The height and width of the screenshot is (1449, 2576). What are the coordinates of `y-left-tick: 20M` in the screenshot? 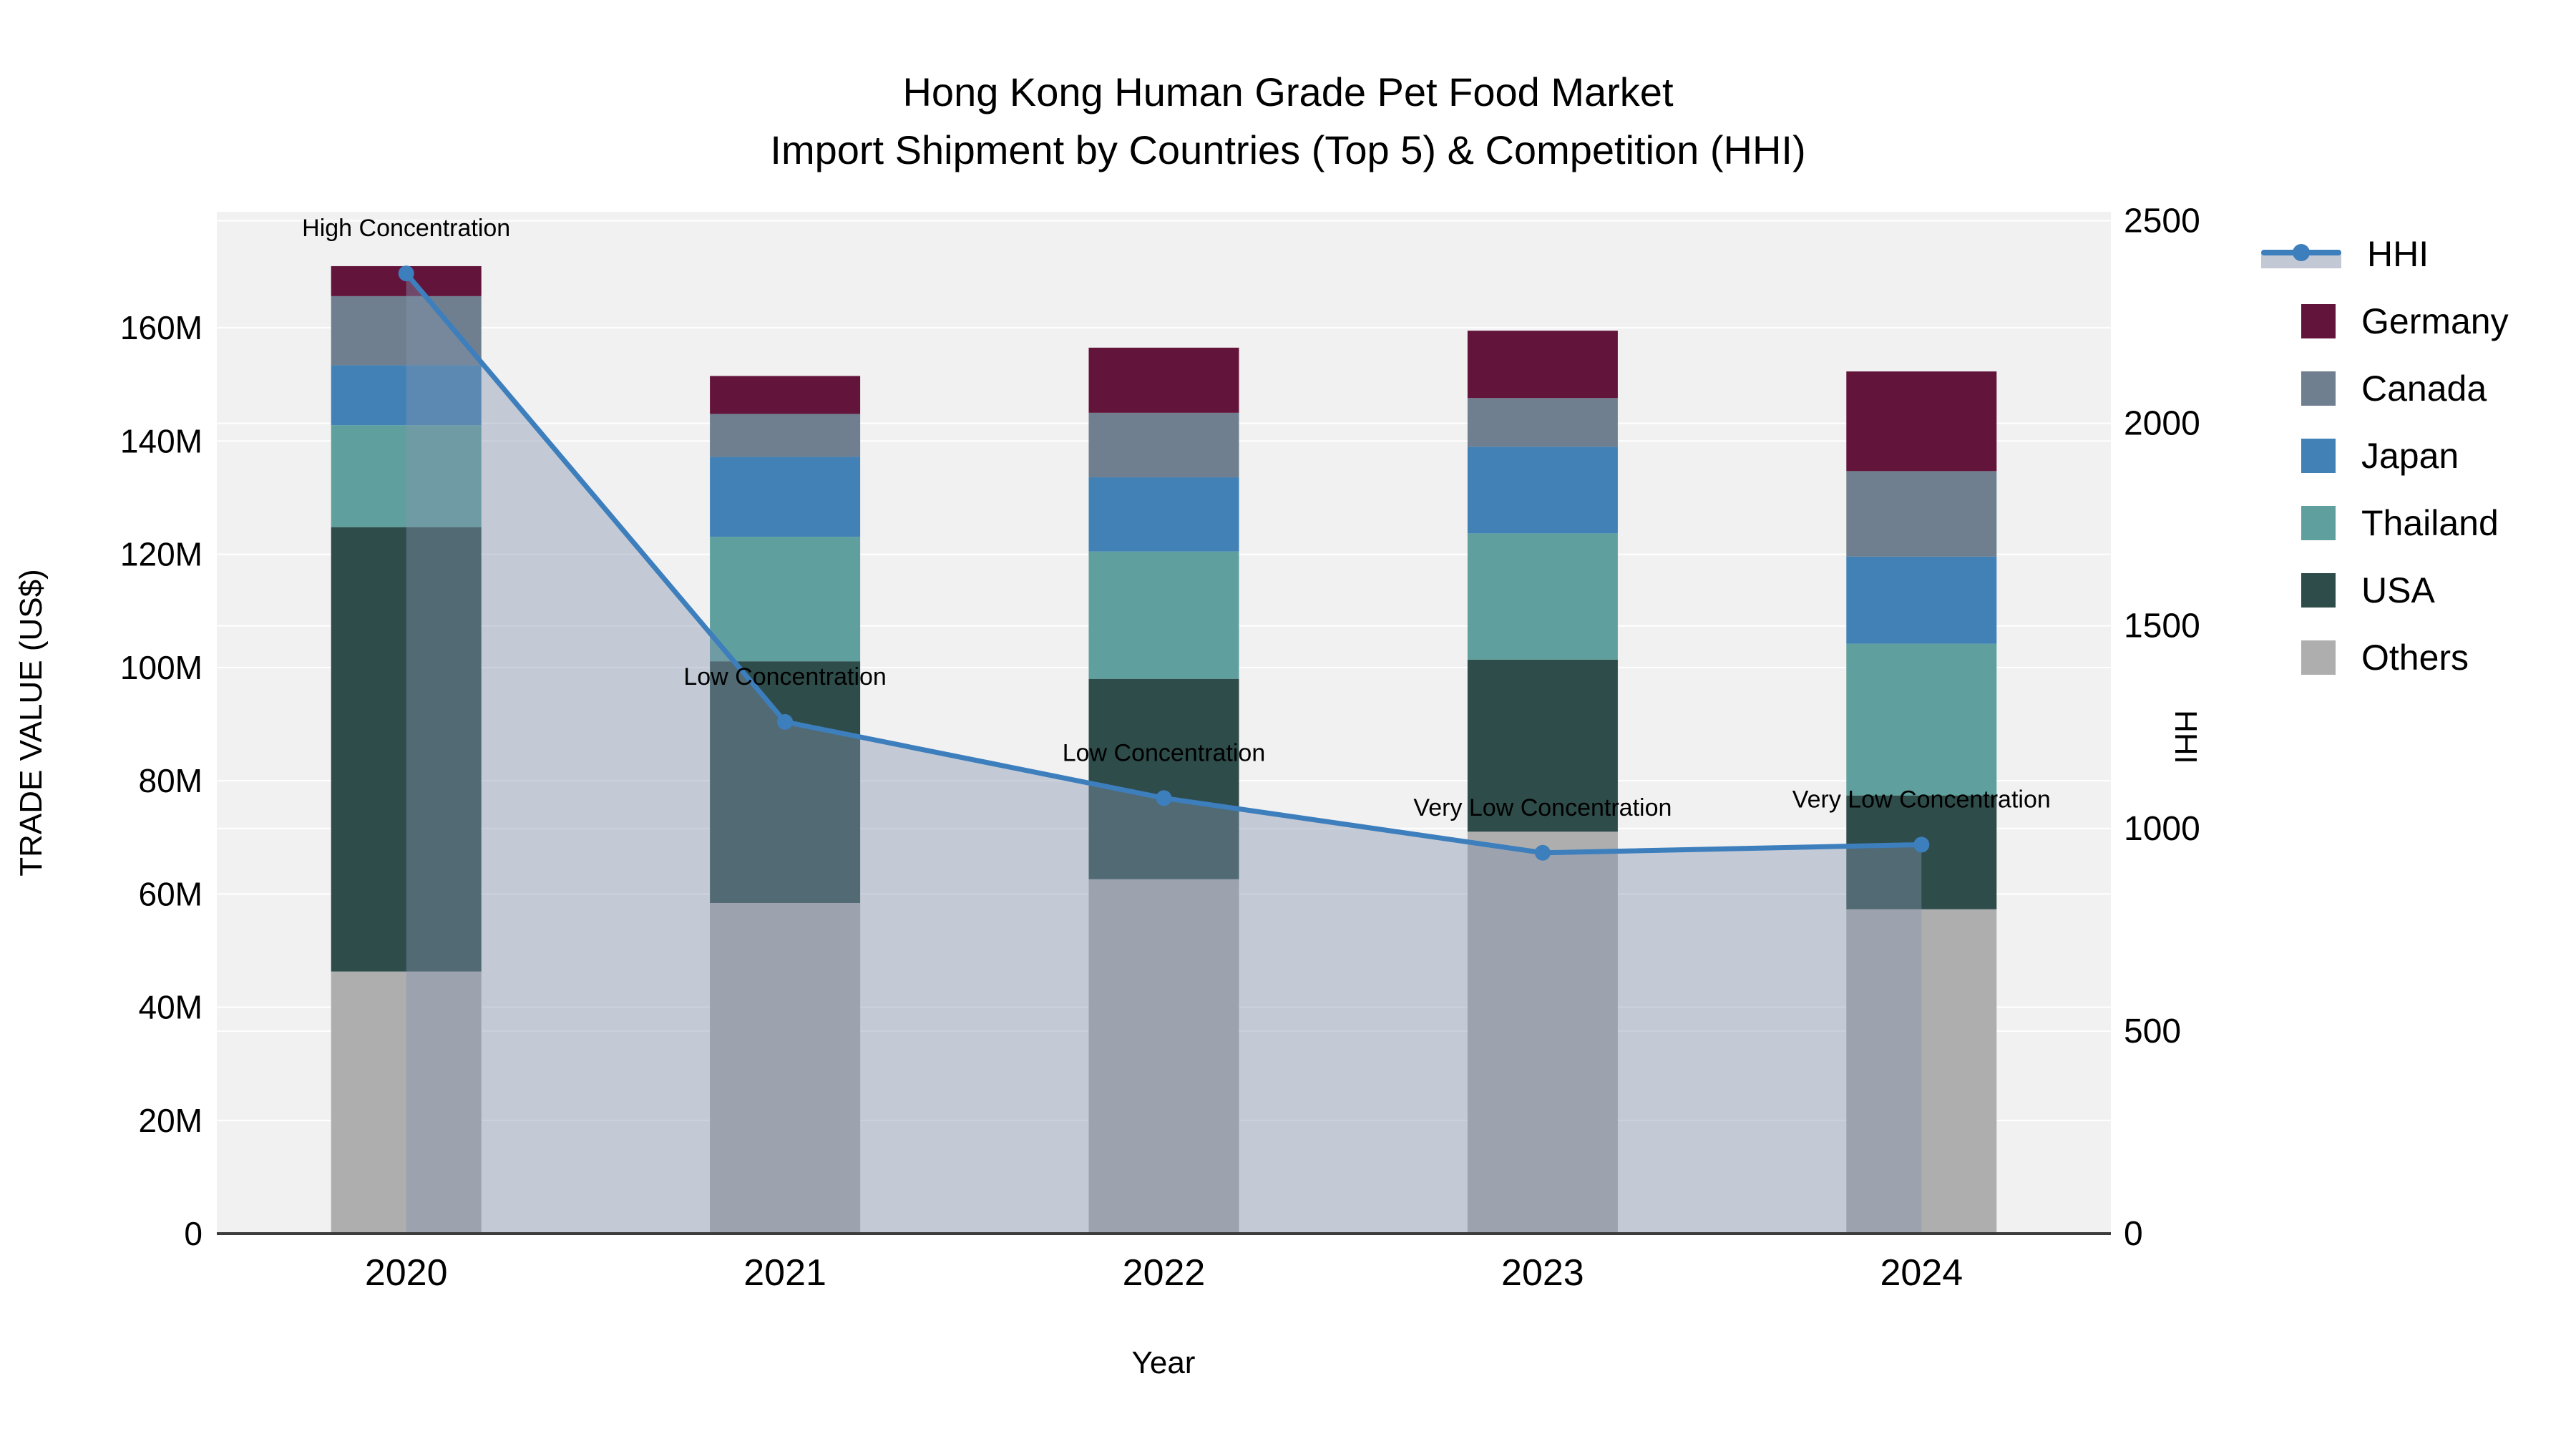 It's located at (171, 1120).